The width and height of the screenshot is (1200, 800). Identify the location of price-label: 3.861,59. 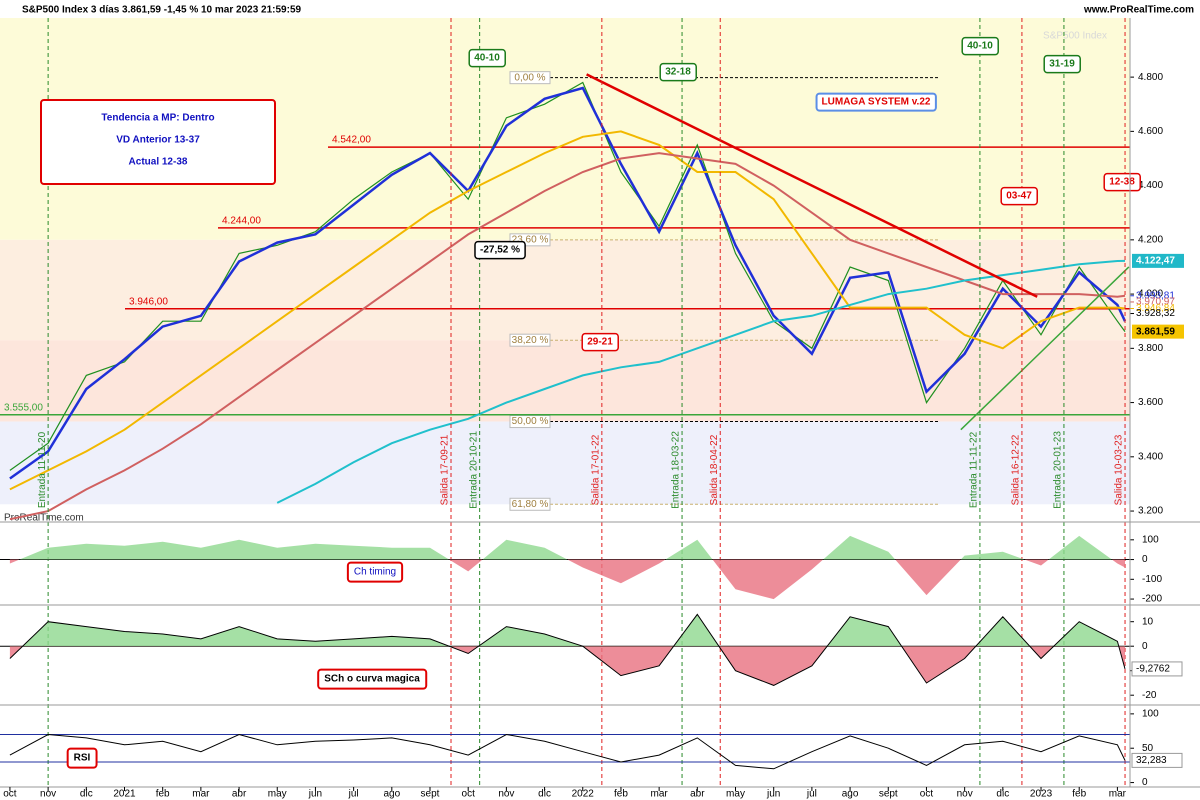
(1155, 331).